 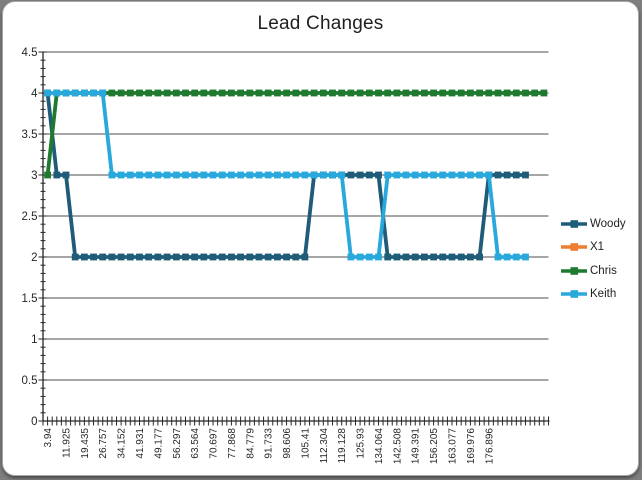 I want to click on legend-item-keith: Keith, so click(x=593, y=294).